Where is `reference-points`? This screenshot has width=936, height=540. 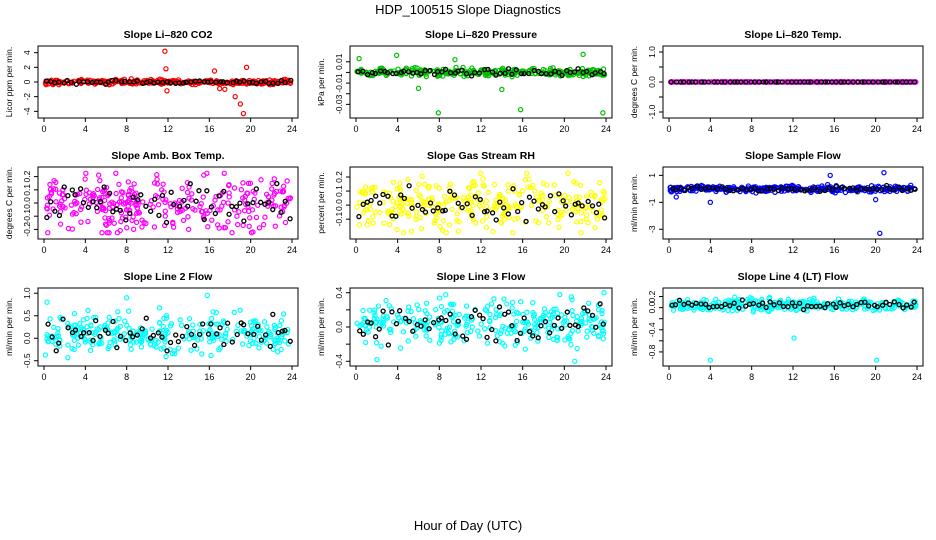 reference-points is located at coordinates (481, 324).